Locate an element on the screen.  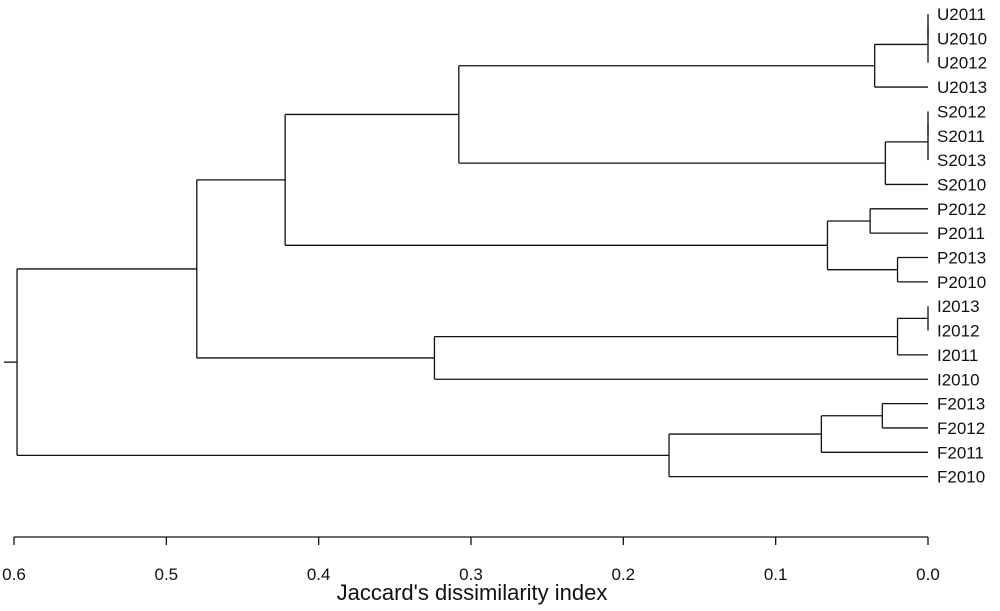
leaf-label-s2011: S2011 is located at coordinates (961, 136).